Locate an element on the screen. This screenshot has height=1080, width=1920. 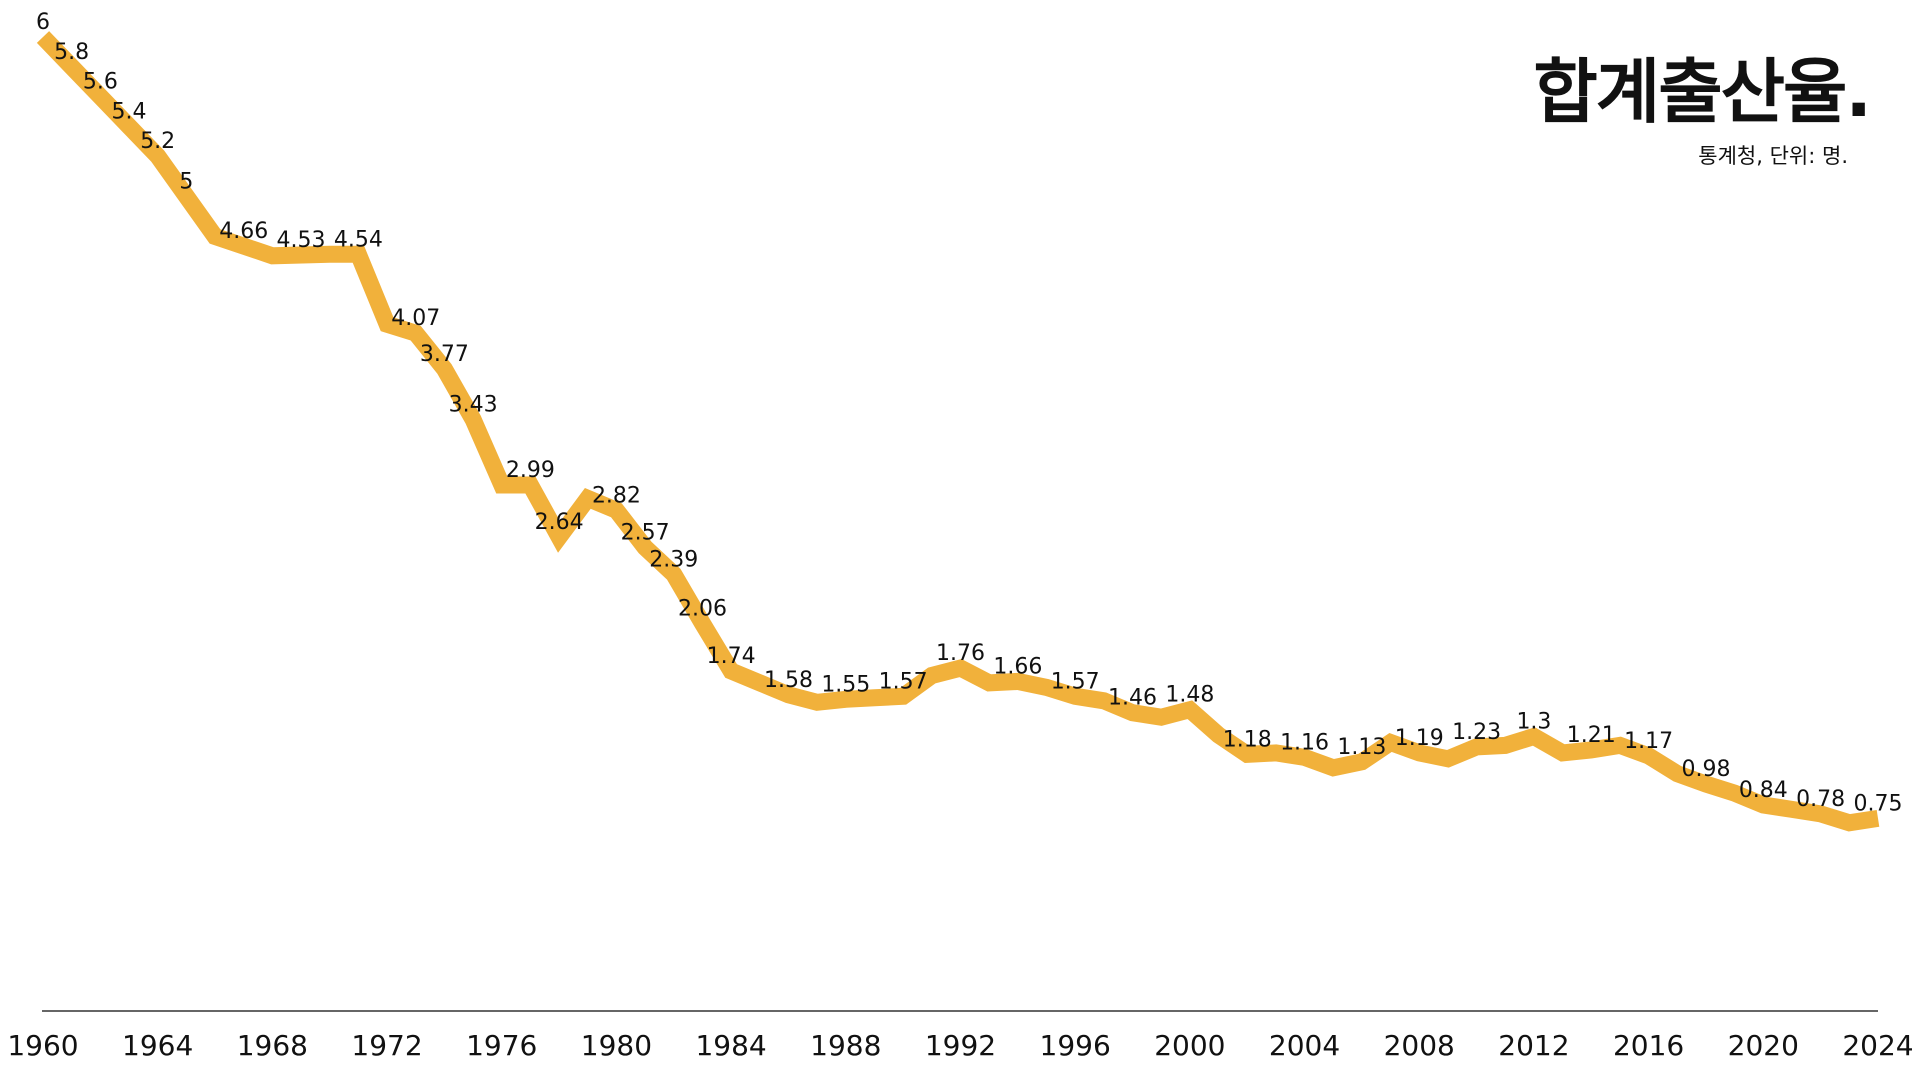
x-tick-label: 2016 is located at coordinates (1648, 1045).